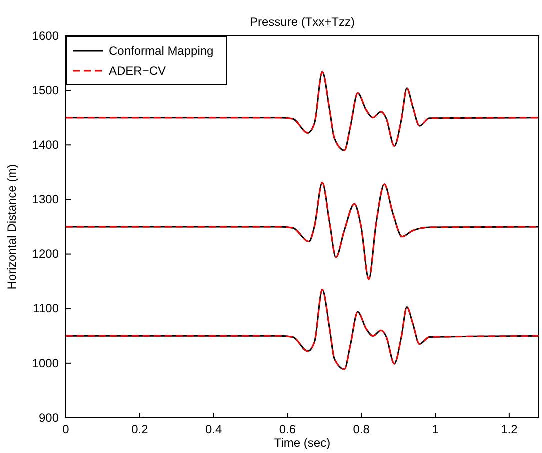 This screenshot has height=453, width=542. I want to click on y-tick-label: 1600, so click(46, 35).